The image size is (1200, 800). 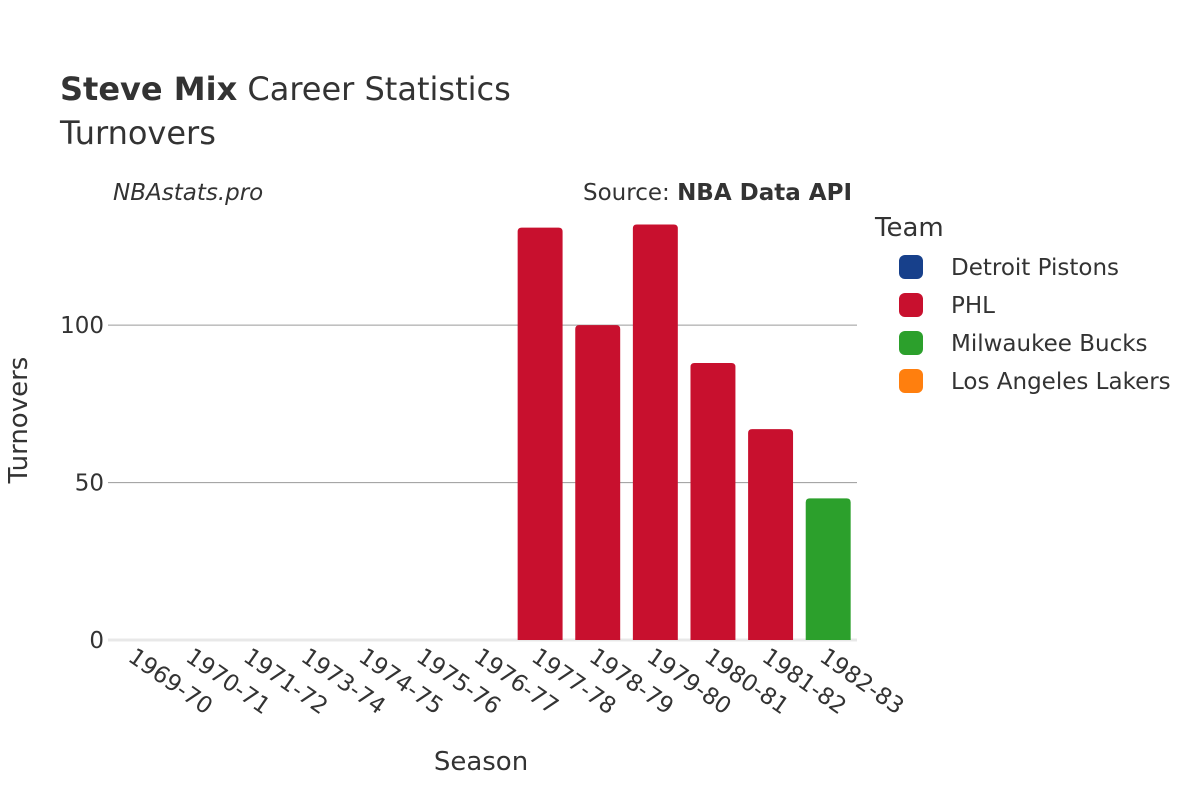 What do you see at coordinates (137, 133) in the screenshot?
I see `chart-subtitle: Turnovers` at bounding box center [137, 133].